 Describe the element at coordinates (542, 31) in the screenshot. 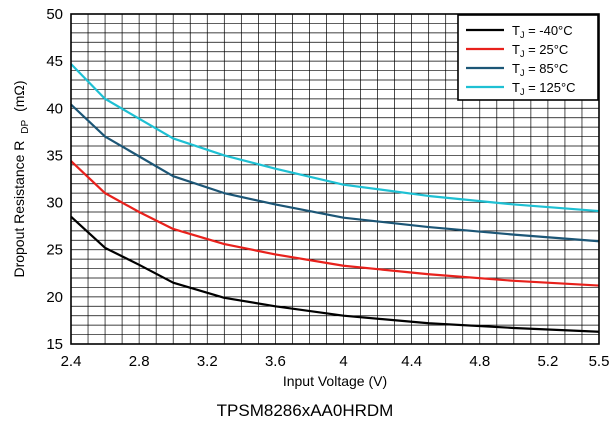

I see `legend-label: TJ = -40°C` at that location.